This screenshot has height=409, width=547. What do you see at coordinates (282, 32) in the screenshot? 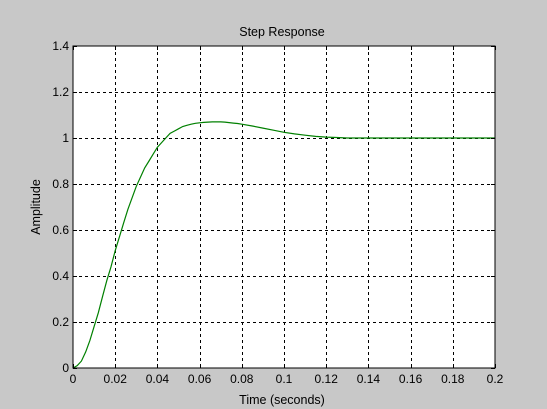
I see `chart-title: Step Response` at bounding box center [282, 32].